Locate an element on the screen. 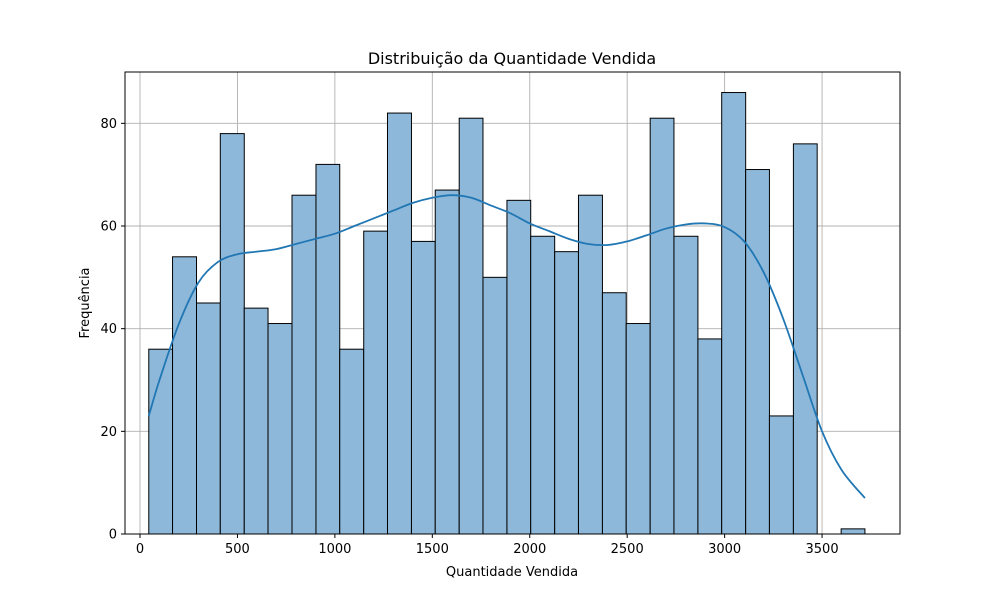 This screenshot has height=600, width=1000. x-tick-label: 1500 is located at coordinates (432, 549).